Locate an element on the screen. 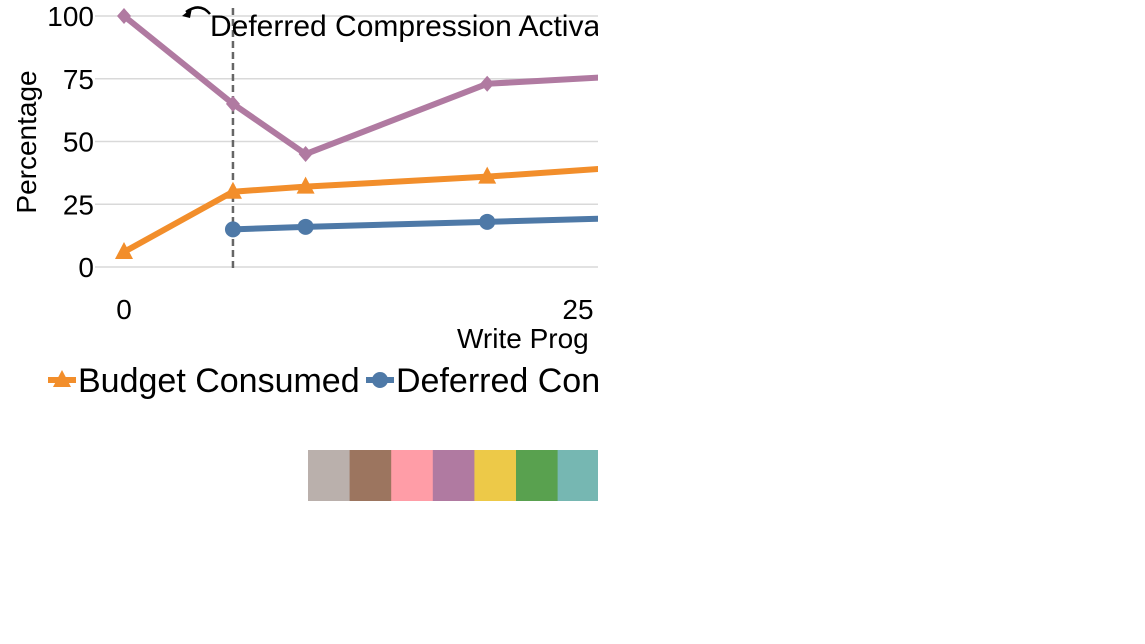 This screenshot has width=1145, height=644. y-tick-label: 100 is located at coordinates (70, 16).